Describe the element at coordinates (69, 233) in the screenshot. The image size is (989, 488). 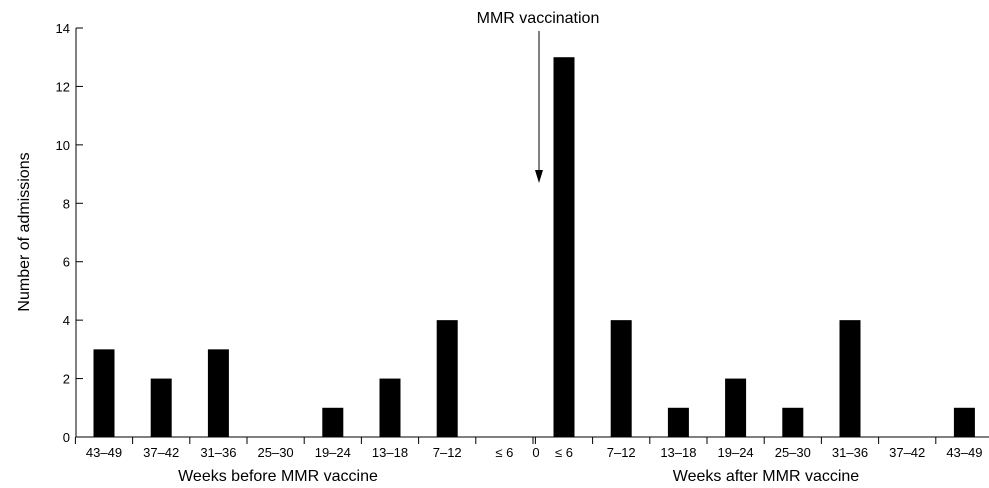
I see `y-axis: 0 2 4 6 8 10 12 14` at that location.